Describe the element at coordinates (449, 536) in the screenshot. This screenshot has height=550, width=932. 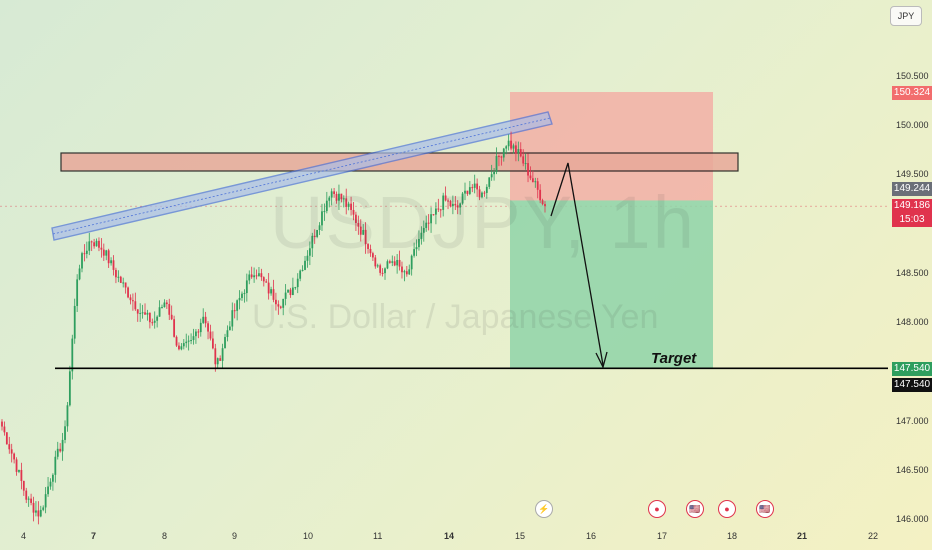
I see `time-tick-label: 14` at that location.